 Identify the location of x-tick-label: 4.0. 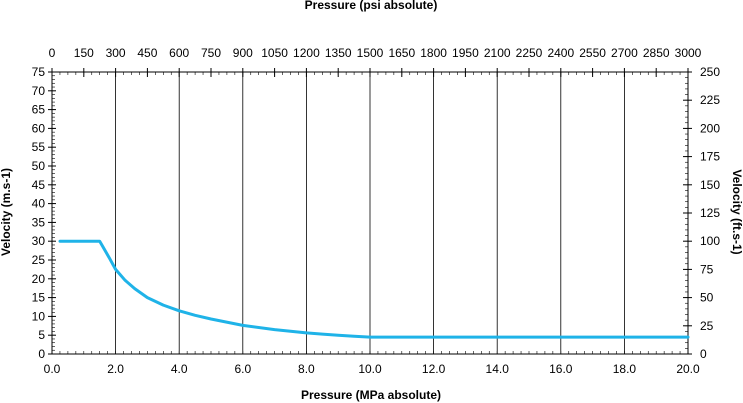
(179, 369).